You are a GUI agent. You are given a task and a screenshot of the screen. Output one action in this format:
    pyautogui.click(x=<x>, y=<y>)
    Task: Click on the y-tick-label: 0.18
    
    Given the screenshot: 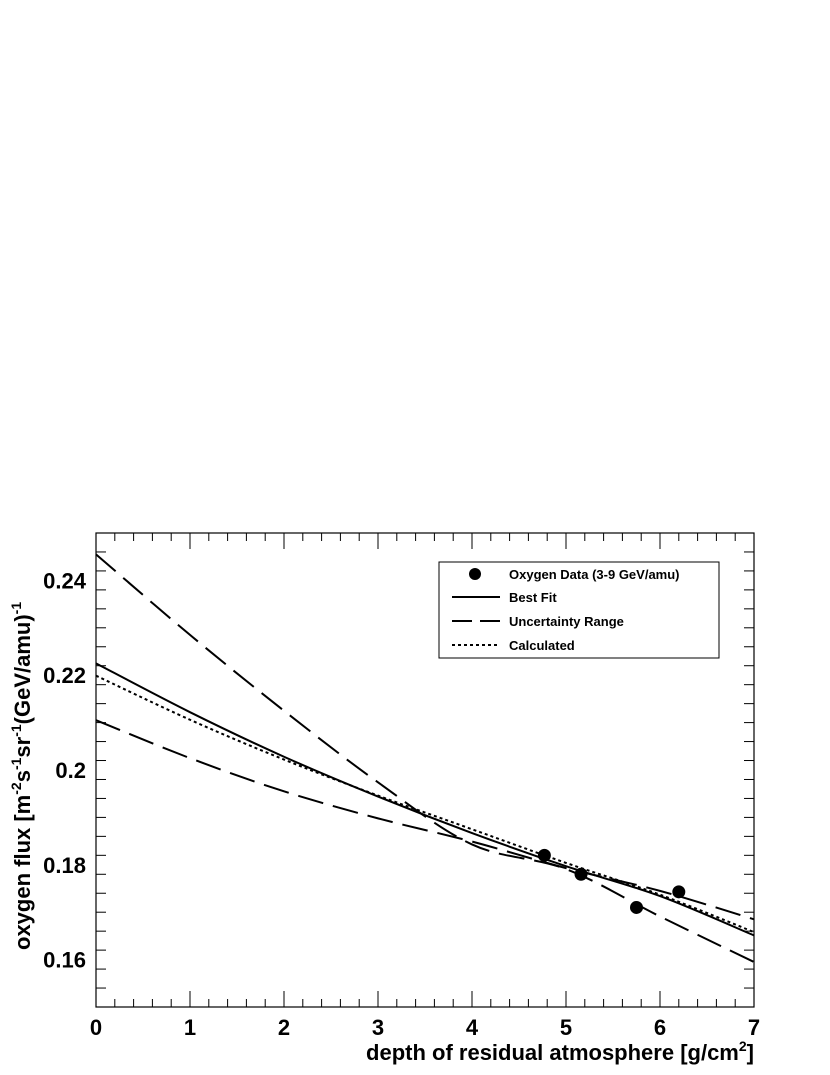 What is the action you would take?
    pyautogui.click(x=64, y=865)
    